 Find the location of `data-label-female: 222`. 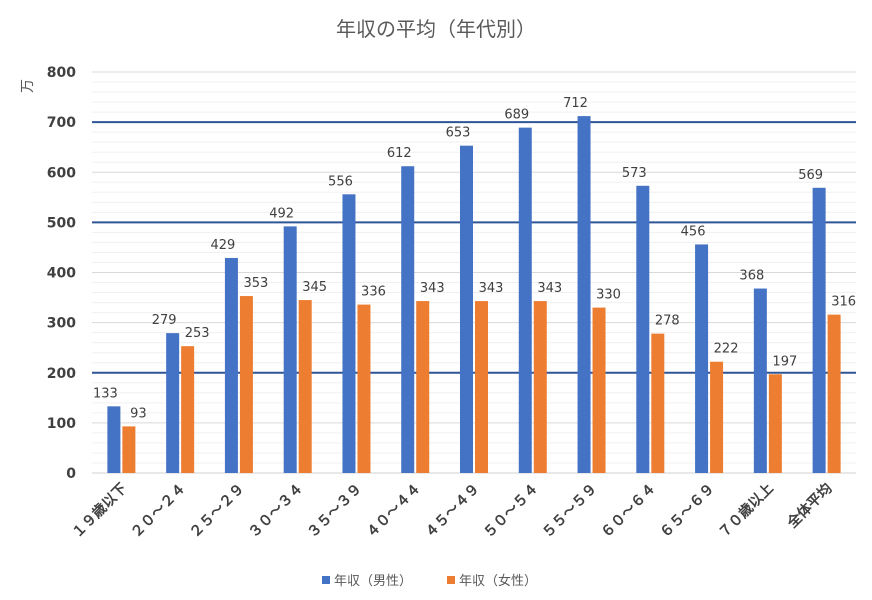

data-label-female: 222 is located at coordinates (726, 349).